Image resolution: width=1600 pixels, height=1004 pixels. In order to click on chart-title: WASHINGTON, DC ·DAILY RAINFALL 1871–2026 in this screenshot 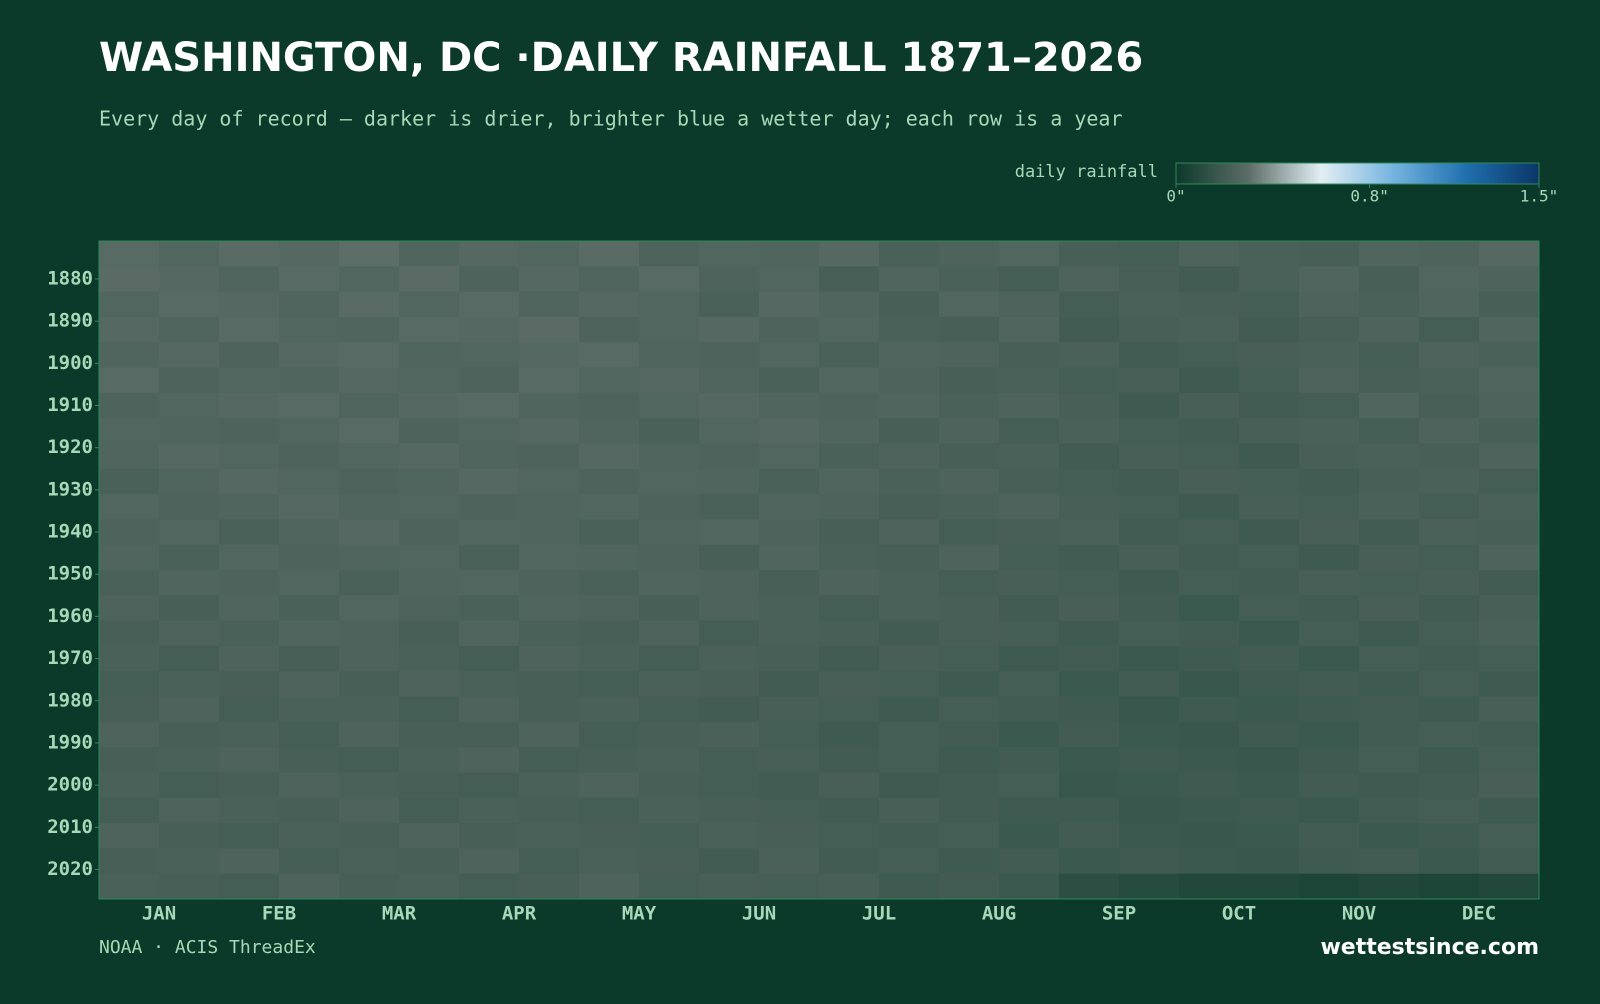, I will do `click(621, 58)`.